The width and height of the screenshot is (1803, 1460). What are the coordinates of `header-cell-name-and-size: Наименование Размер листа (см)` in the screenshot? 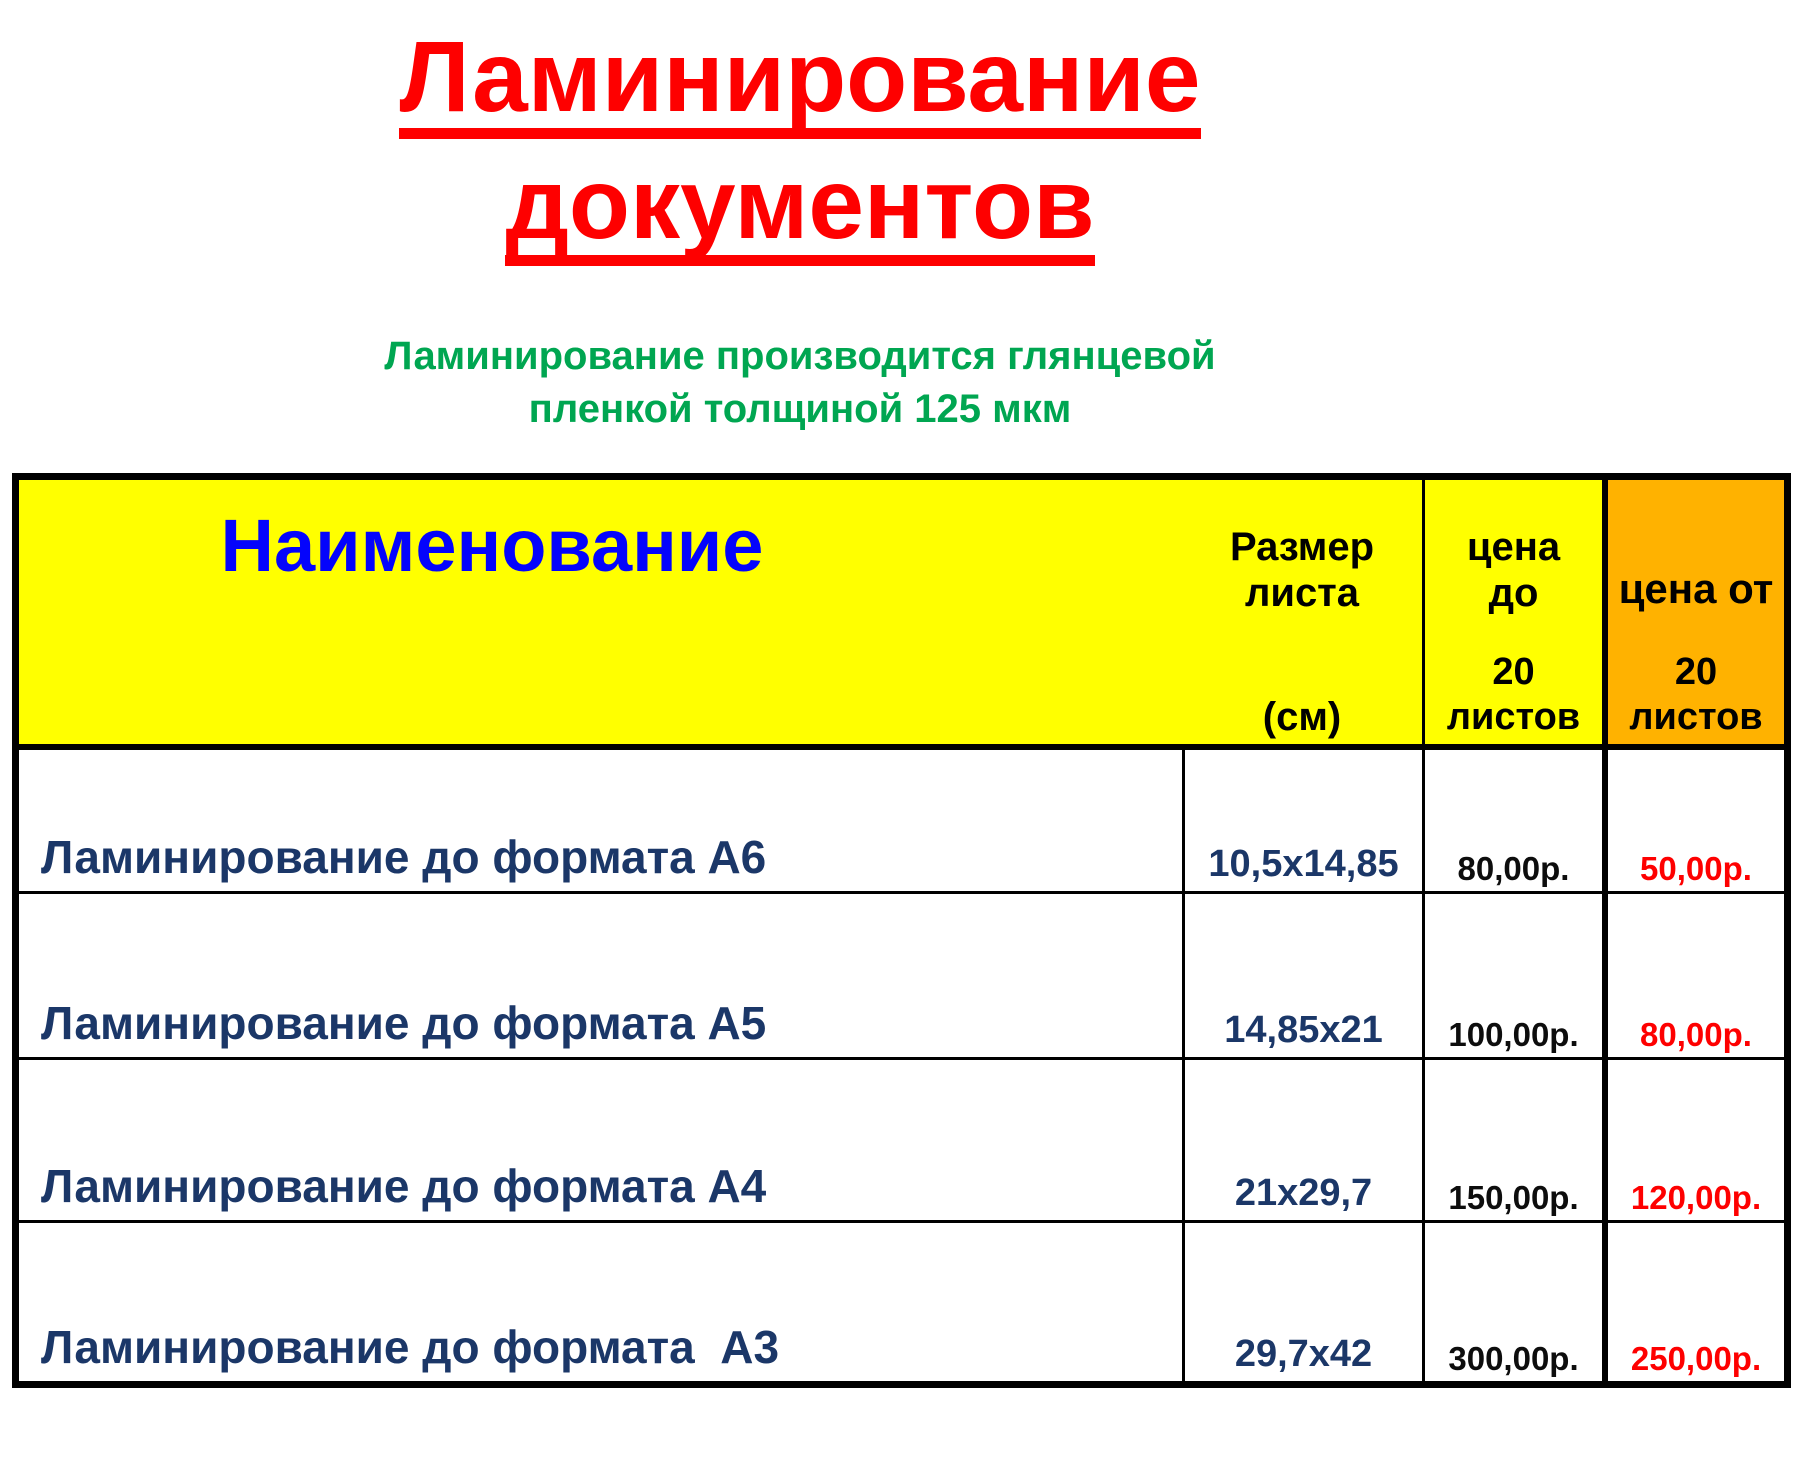 It's located at (722, 615).